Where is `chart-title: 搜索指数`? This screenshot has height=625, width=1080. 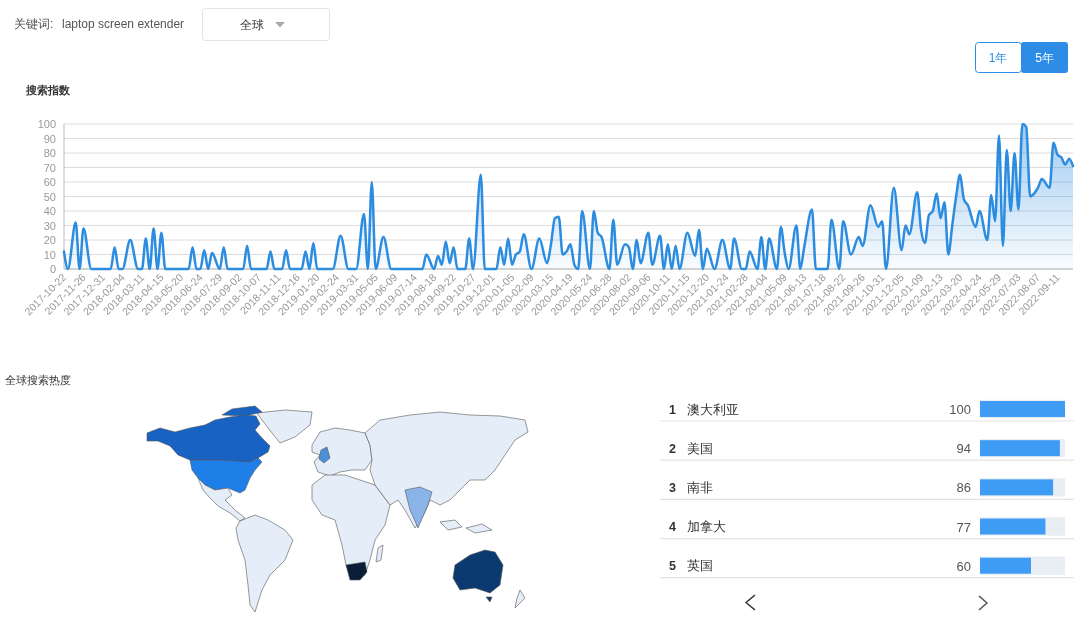 chart-title: 搜索指数 is located at coordinates (48, 90).